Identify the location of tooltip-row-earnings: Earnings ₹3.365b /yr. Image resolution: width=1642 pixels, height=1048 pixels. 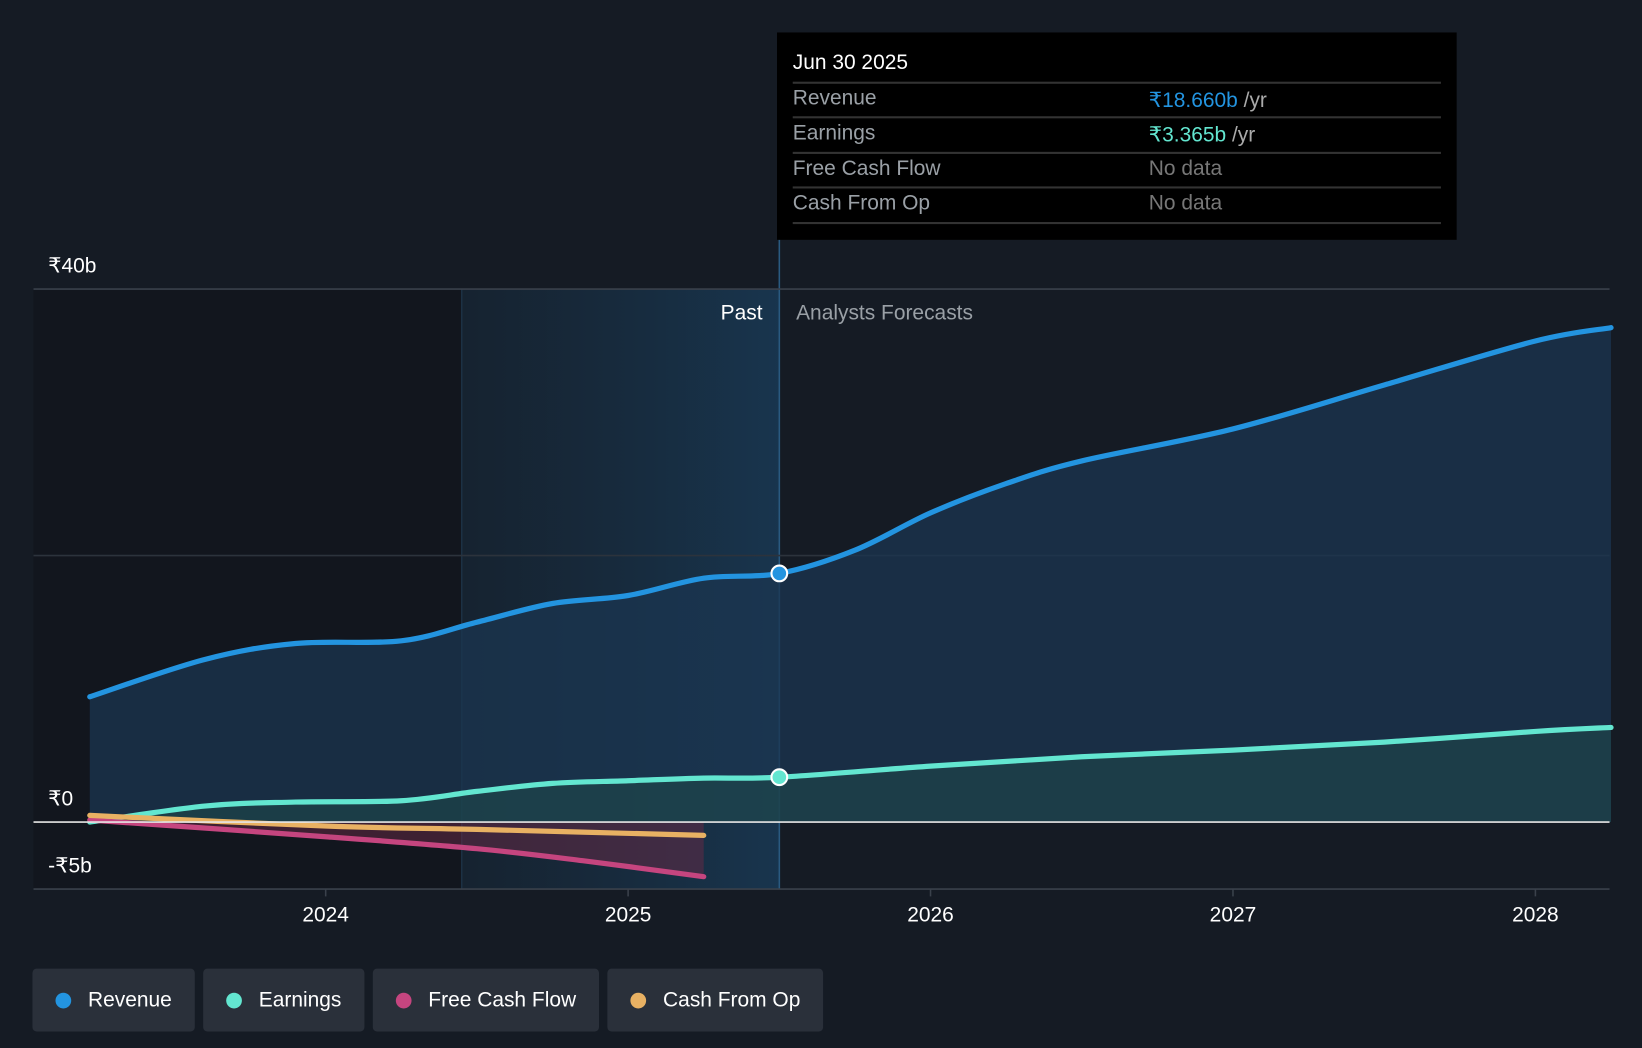
(1116, 134).